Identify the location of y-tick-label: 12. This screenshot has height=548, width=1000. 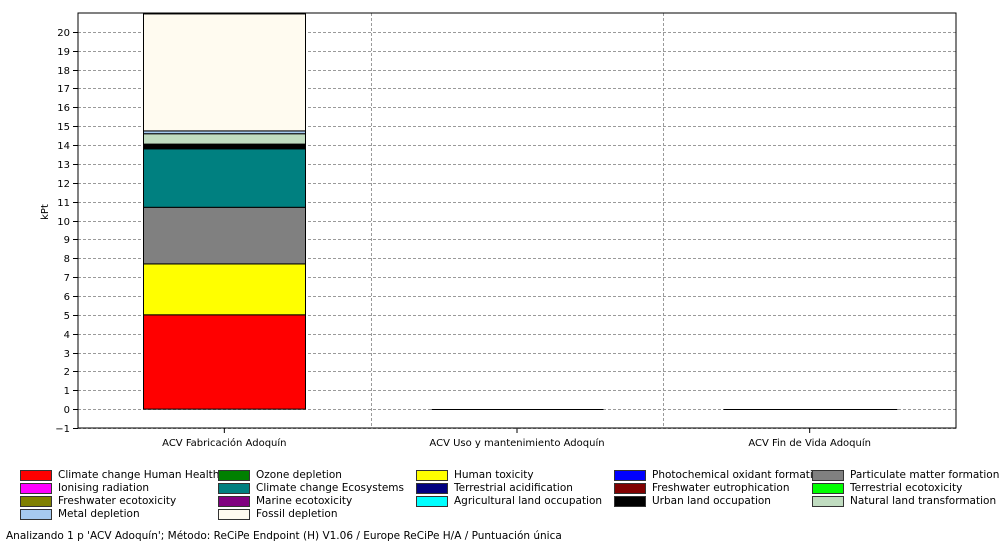
(63, 184).